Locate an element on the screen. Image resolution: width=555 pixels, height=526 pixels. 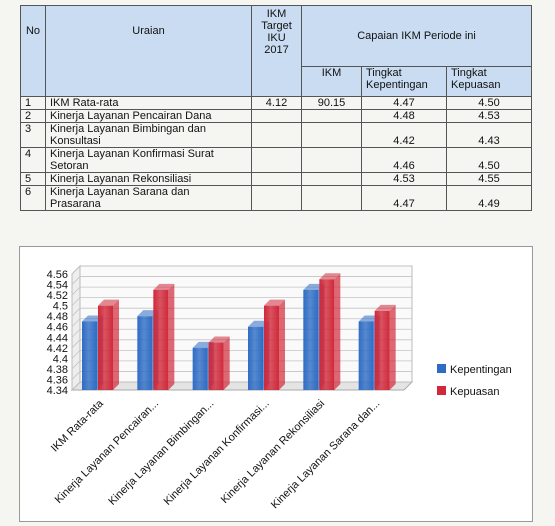
uraian-line: IKM Rata-rata is located at coordinates (84, 103).